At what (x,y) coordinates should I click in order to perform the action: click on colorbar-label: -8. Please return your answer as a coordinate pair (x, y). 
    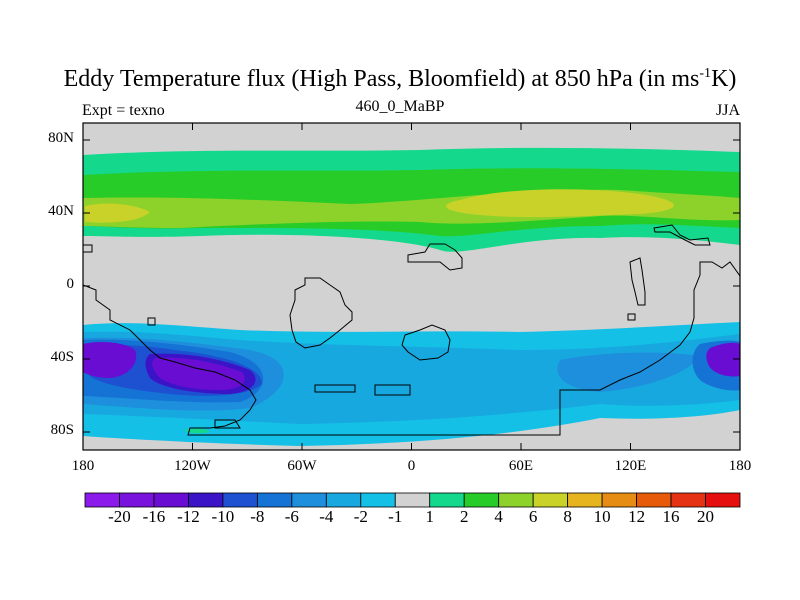
    Looking at the image, I should click on (257, 516).